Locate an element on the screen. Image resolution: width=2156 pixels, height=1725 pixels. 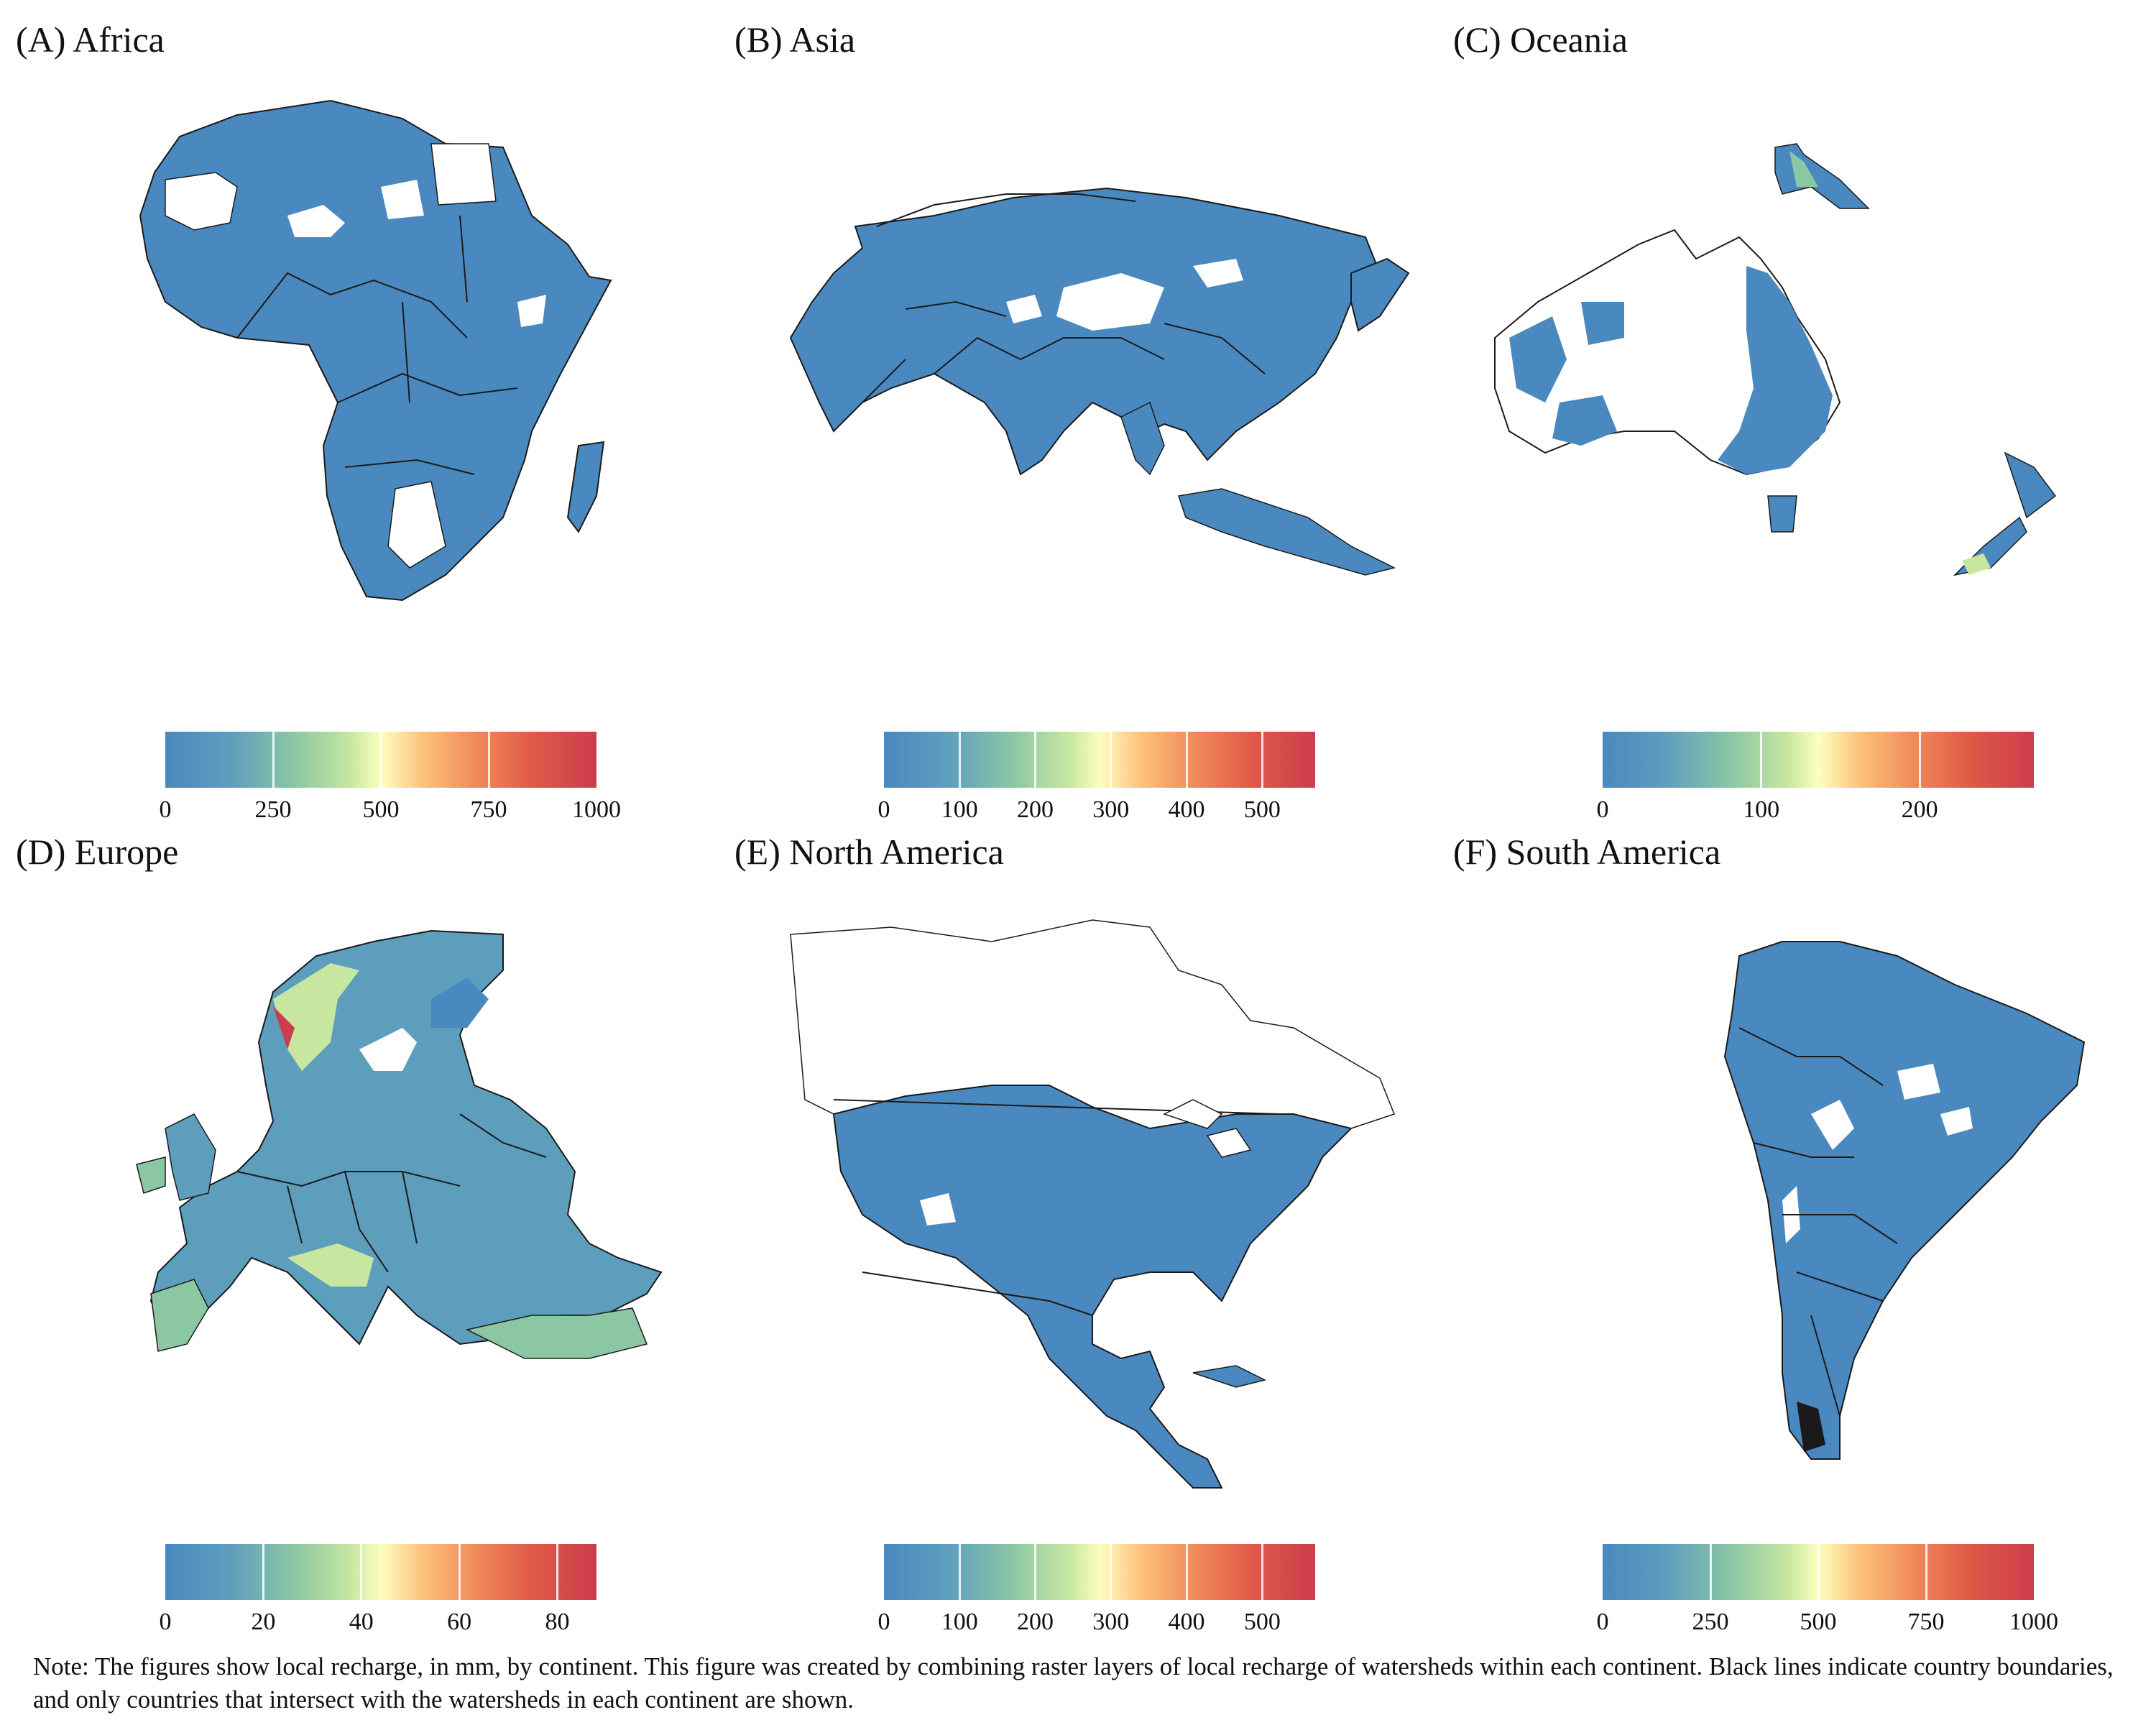
panel-title-asia: (B) Asia is located at coordinates (795, 39).